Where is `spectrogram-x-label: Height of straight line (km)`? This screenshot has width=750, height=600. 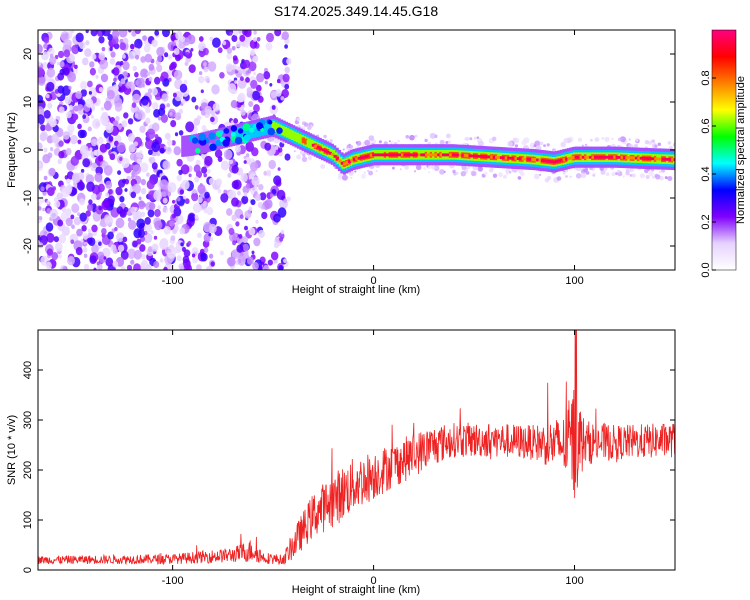 spectrogram-x-label: Height of straight line (km) is located at coordinates (356, 290).